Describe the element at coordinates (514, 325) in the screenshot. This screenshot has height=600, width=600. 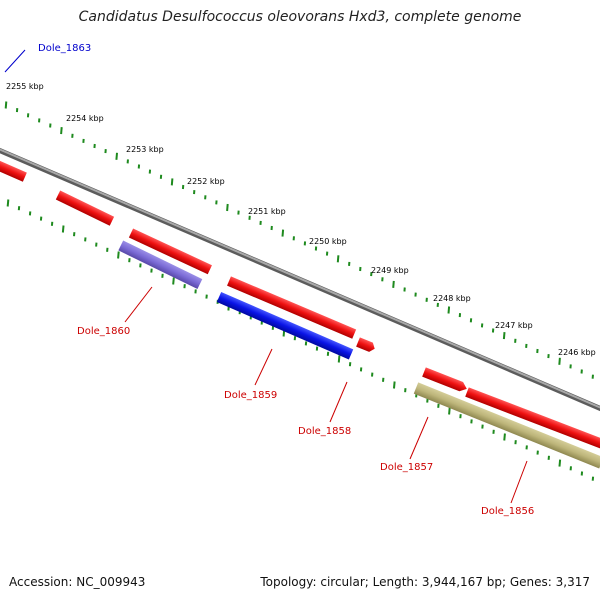
I see `scale-label: 2247 kbp` at that location.